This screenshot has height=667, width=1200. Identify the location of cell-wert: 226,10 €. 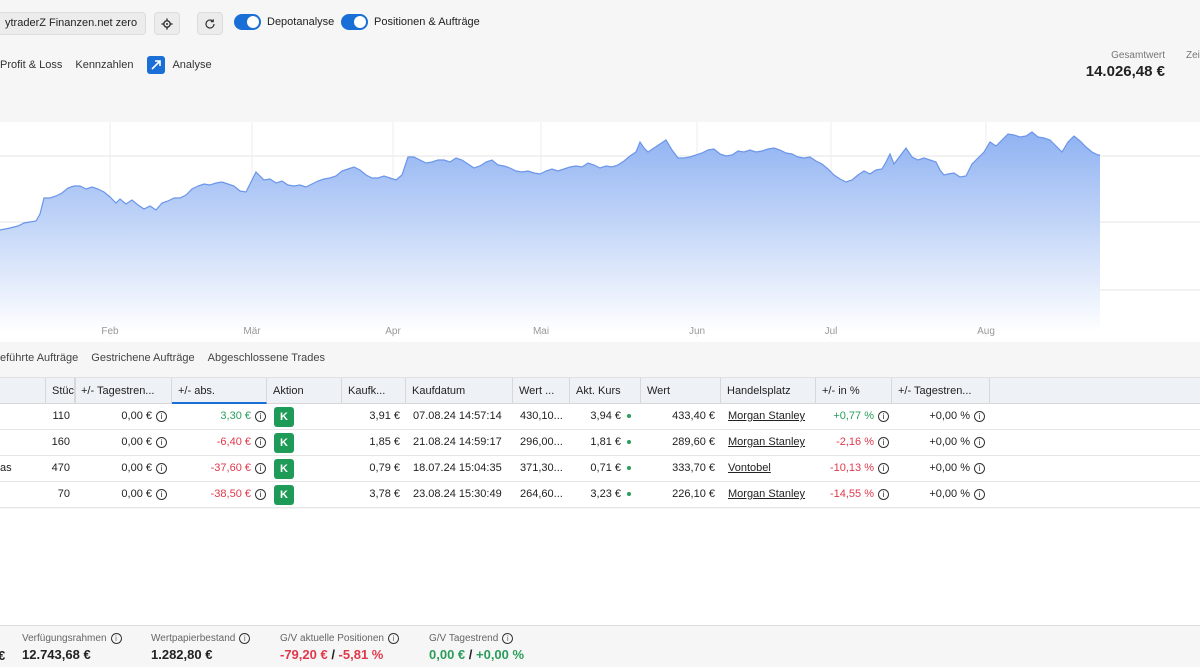
(678, 494).